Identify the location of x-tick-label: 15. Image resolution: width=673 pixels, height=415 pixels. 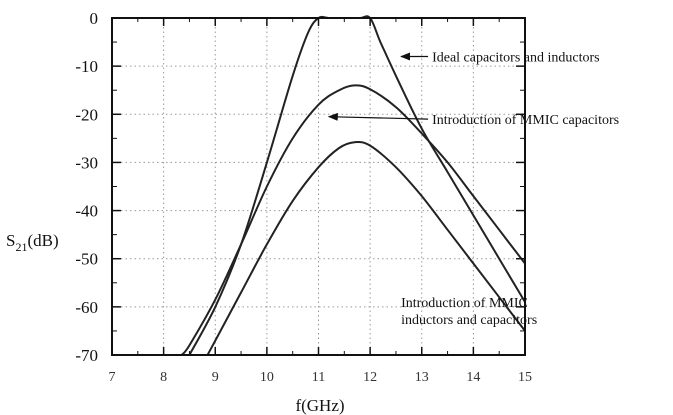
(525, 377).